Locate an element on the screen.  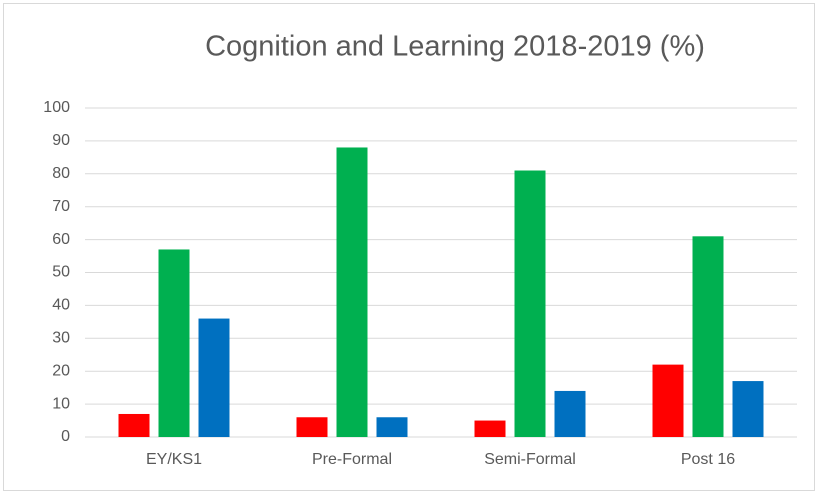
y-tick-label: 80 is located at coordinates (61, 173).